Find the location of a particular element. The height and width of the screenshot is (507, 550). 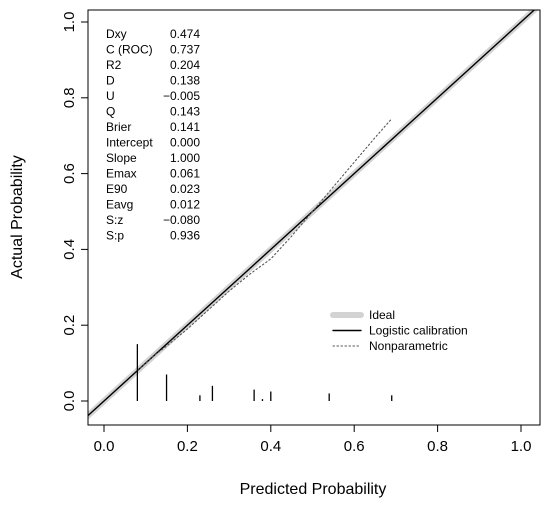

rug-marks is located at coordinates (264, 372).